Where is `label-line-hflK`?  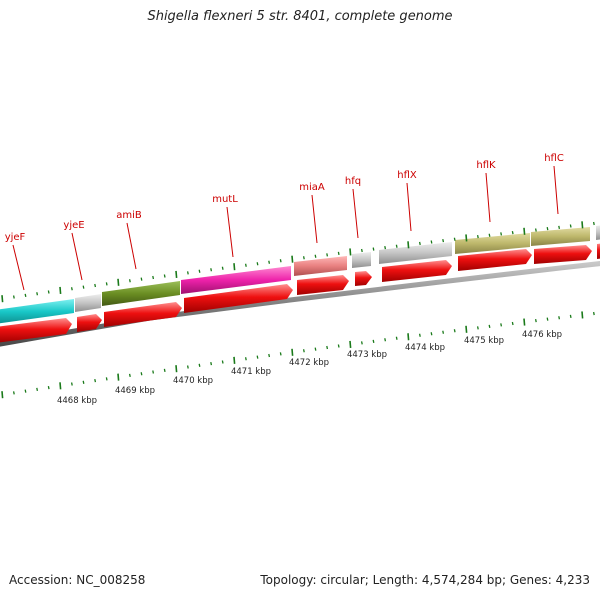 label-line-hflK is located at coordinates (488, 197).